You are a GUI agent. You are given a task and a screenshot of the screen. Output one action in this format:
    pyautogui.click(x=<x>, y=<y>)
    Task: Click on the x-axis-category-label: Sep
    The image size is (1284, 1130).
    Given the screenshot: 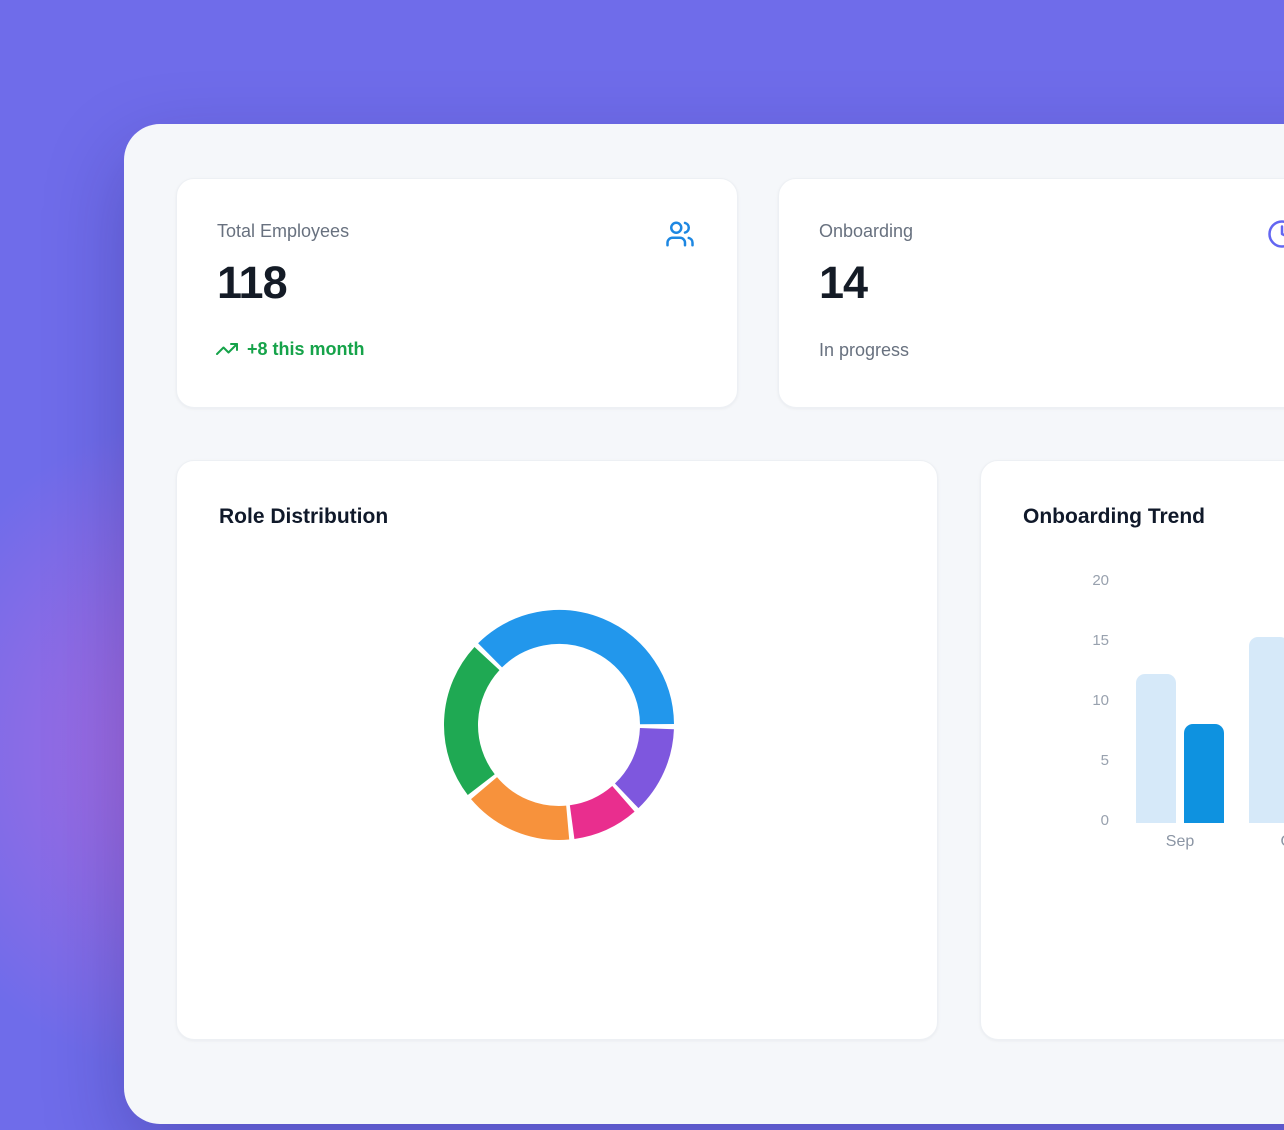 What is the action you would take?
    pyautogui.click(x=1180, y=842)
    